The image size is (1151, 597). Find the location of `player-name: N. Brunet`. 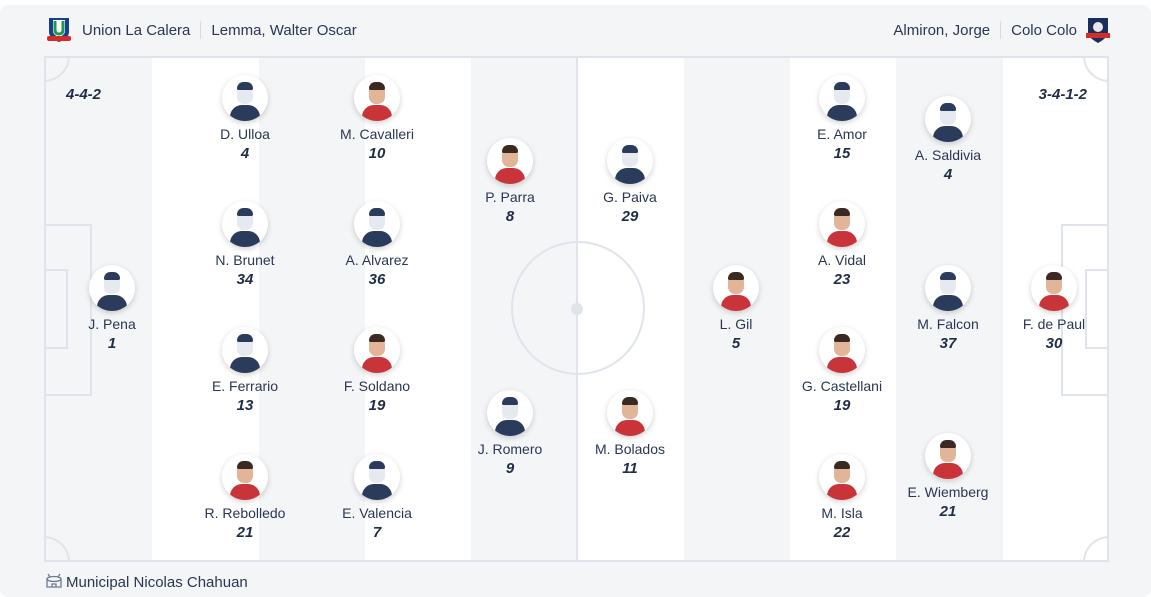

player-name: N. Brunet is located at coordinates (245, 260).